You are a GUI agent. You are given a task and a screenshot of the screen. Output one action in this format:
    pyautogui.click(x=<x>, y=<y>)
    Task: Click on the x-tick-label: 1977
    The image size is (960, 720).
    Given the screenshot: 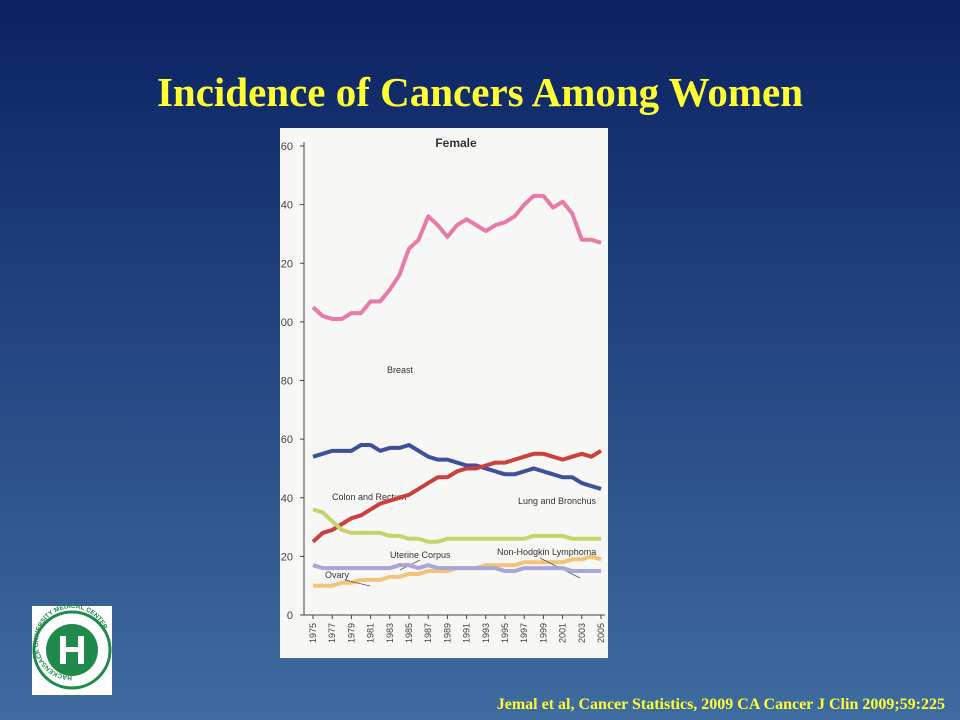 What is the action you would take?
    pyautogui.click(x=332, y=633)
    